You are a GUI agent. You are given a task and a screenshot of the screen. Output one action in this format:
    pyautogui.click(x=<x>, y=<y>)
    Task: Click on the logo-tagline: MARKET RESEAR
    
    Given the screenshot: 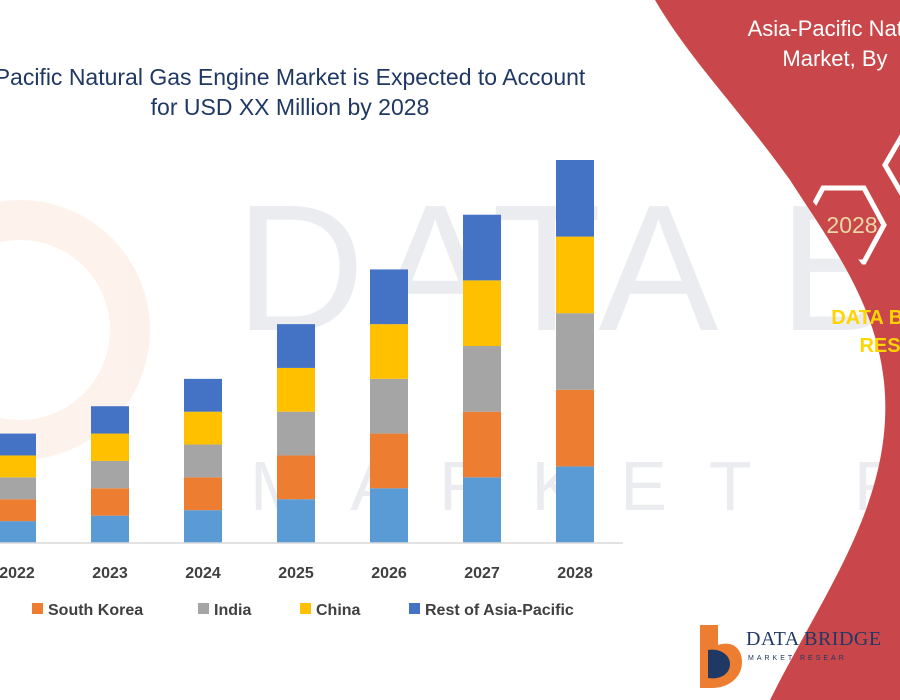 What is the action you would take?
    pyautogui.click(x=797, y=658)
    